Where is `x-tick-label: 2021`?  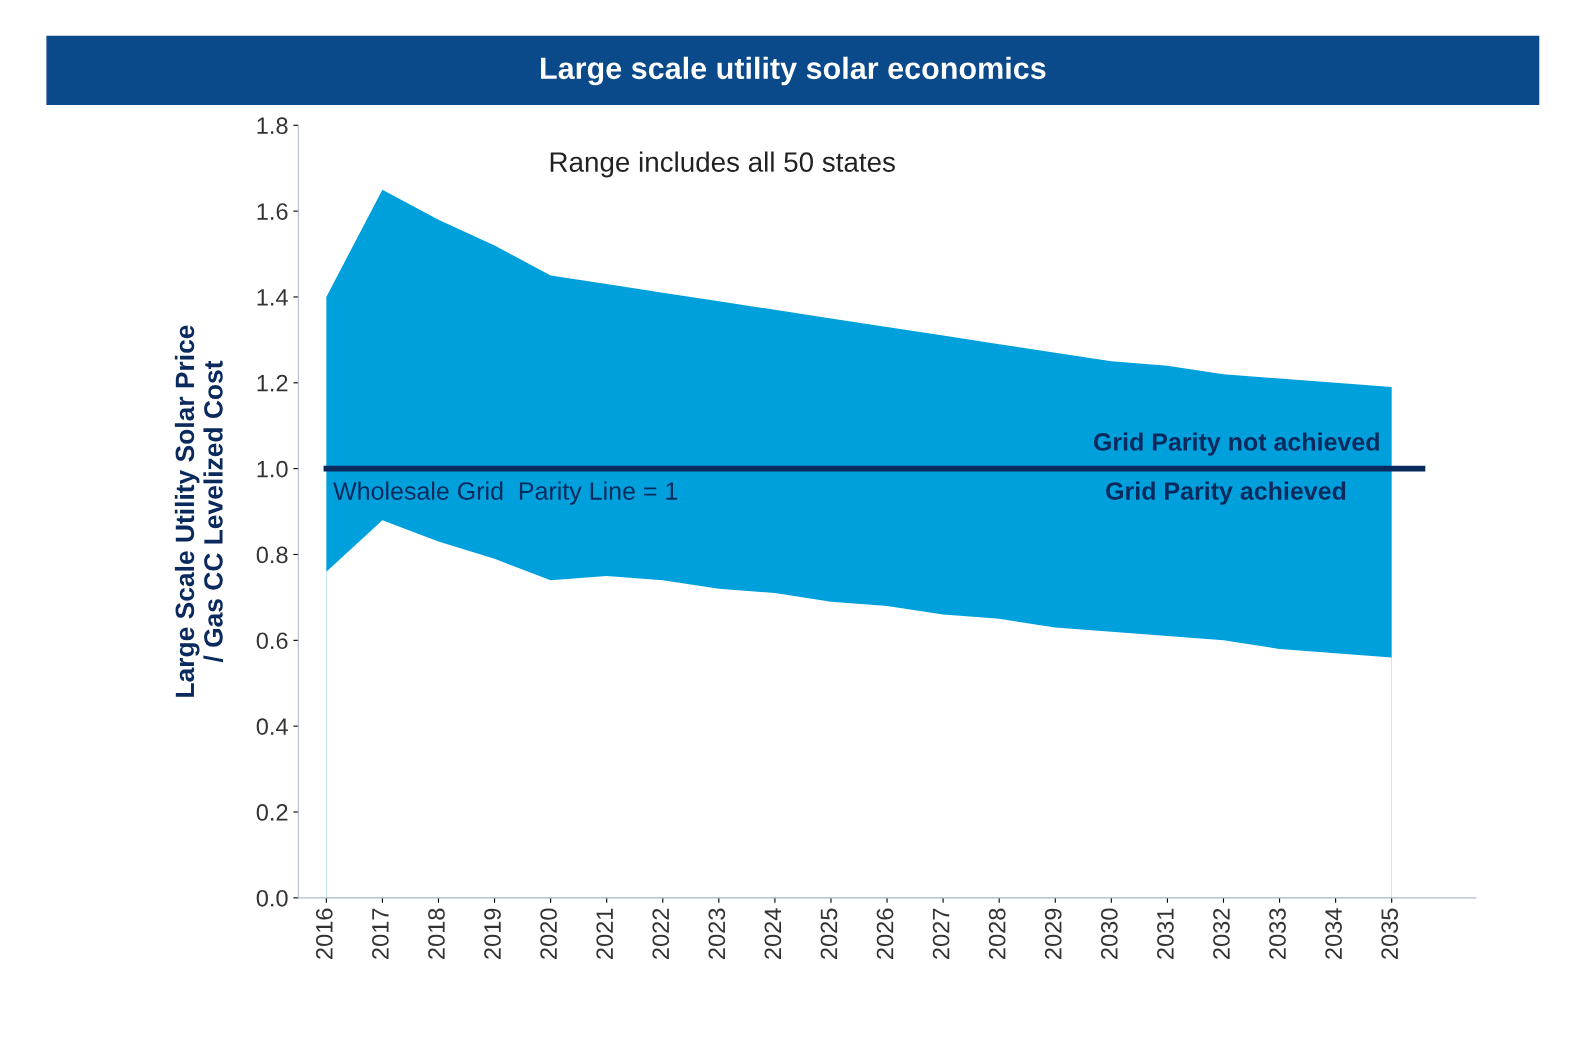 x-tick-label: 2021 is located at coordinates (605, 933).